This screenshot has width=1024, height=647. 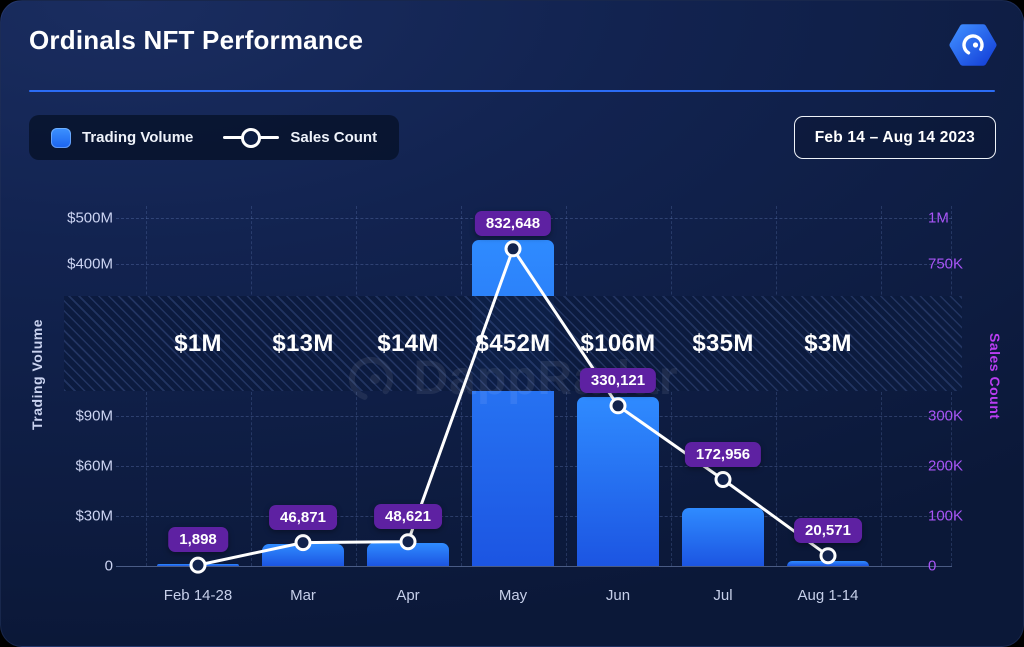 I want to click on page-title: Ordinals NFT Performance, so click(x=196, y=40).